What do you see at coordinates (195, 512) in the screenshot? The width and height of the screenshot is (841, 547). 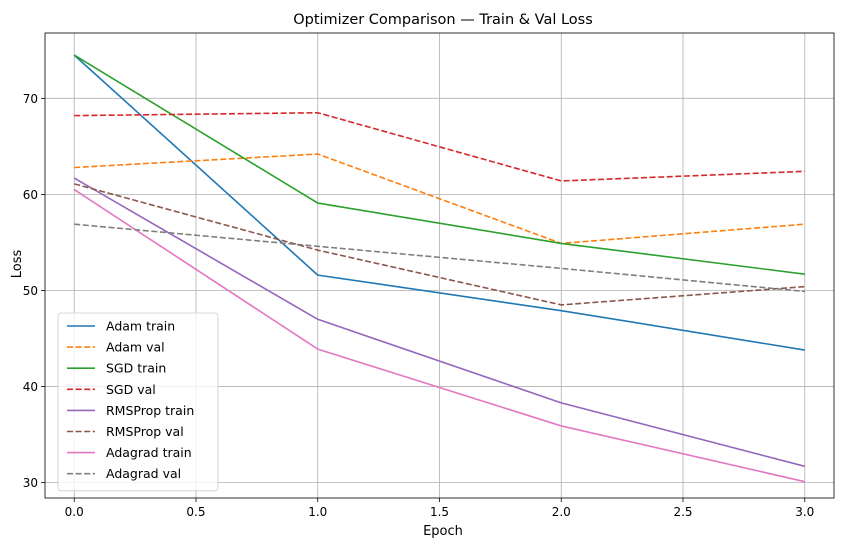 I see `x-tick-label: 0.5` at bounding box center [195, 512].